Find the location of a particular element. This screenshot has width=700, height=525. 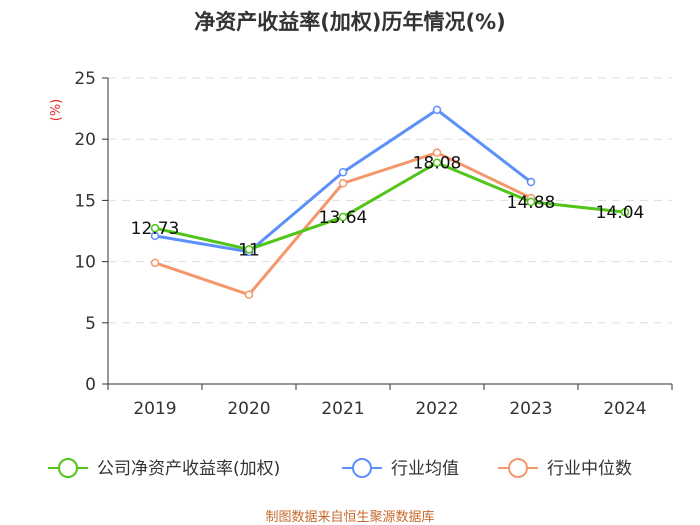

data-label: 12.73 is located at coordinates (155, 229).